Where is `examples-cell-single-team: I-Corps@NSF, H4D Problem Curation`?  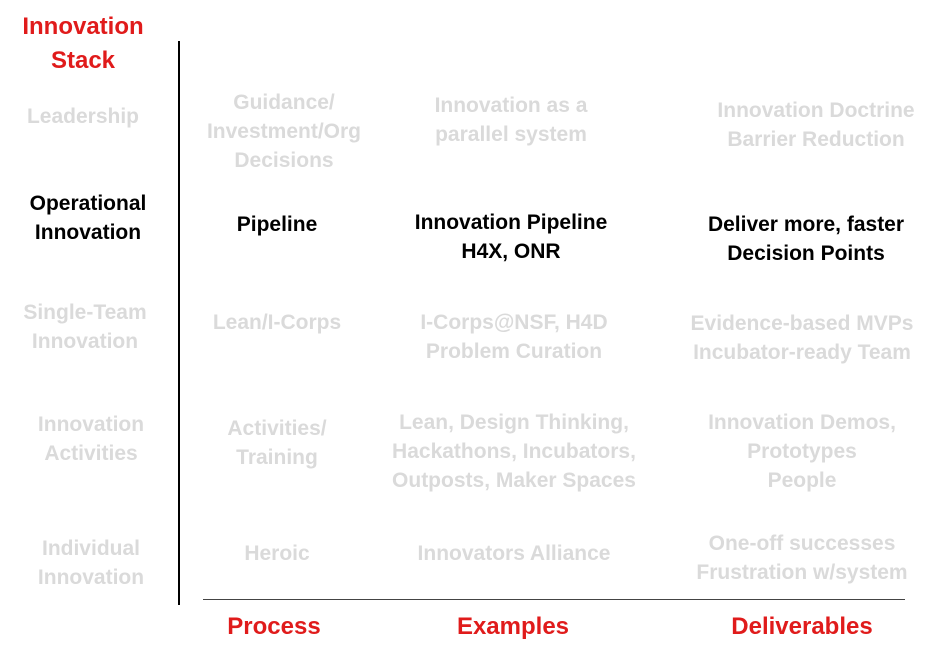
examples-cell-single-team: I-Corps@NSF, H4D Problem Curation is located at coordinates (514, 337).